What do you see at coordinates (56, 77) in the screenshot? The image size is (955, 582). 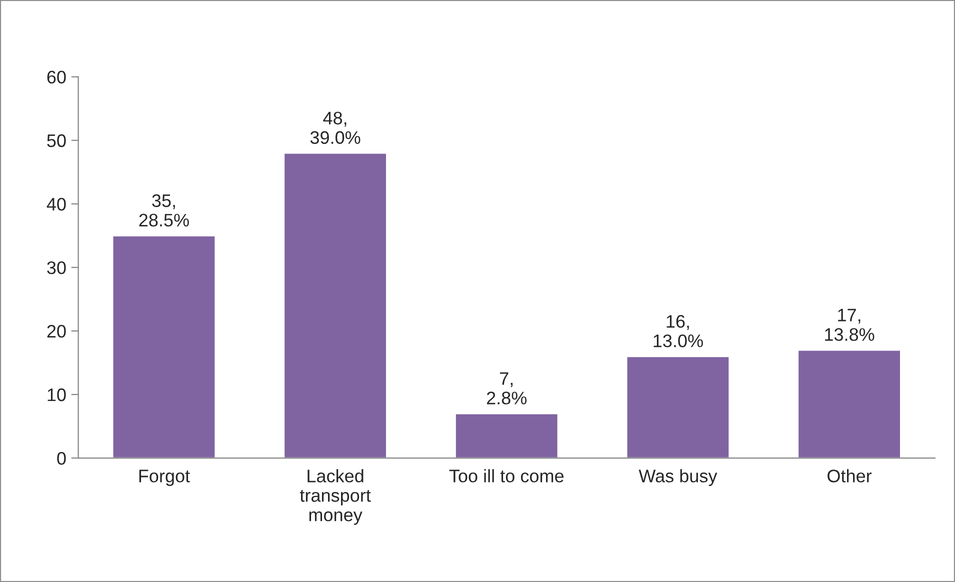 I see `y-tick-label: 60` at bounding box center [56, 77].